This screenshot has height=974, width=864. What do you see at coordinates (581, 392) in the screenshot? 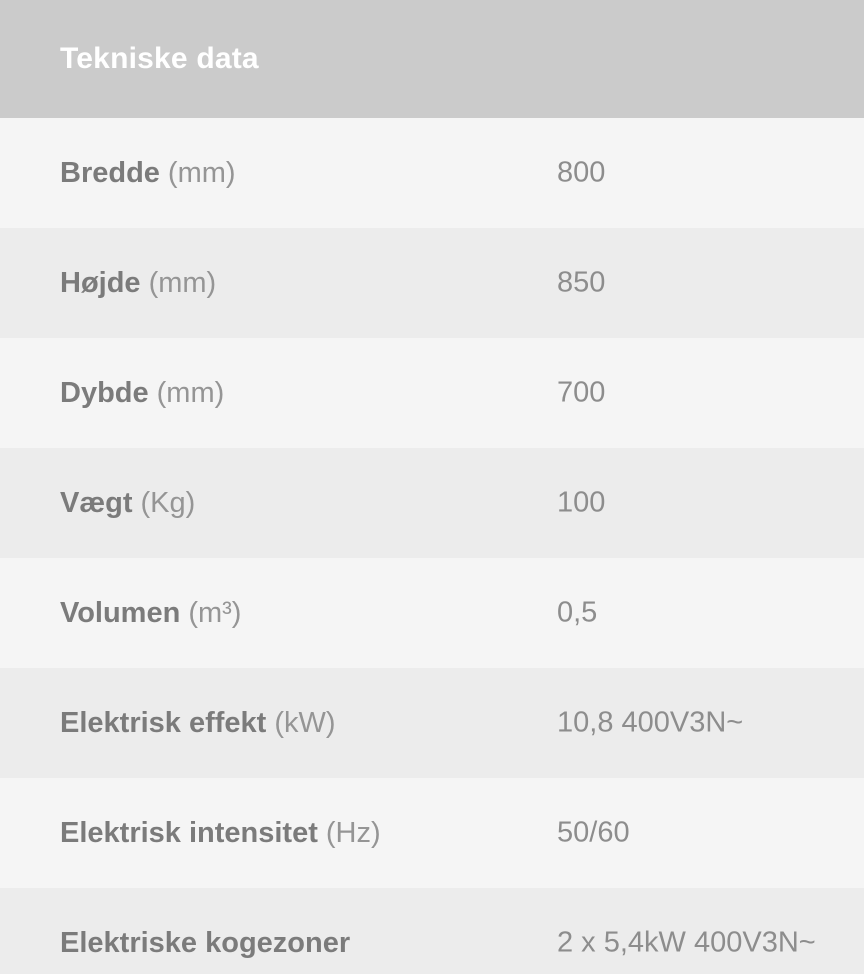
I see `spec-value: 700` at bounding box center [581, 392].